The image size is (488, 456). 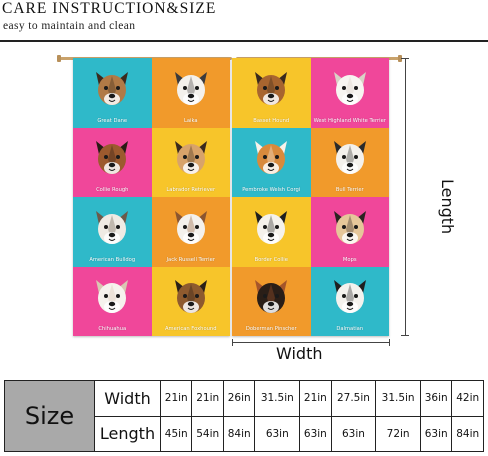 What do you see at coordinates (112, 301) in the screenshot?
I see `dog-tile-chihuahua: Chihuahua` at bounding box center [112, 301].